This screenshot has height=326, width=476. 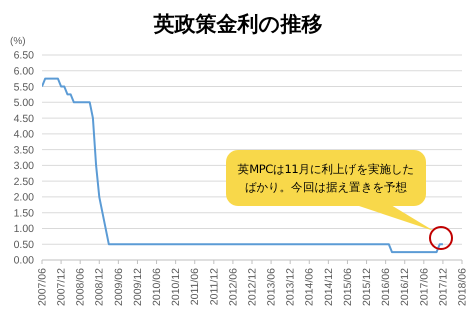 I want to click on x-tick-label: 2015/06, so click(x=348, y=287).